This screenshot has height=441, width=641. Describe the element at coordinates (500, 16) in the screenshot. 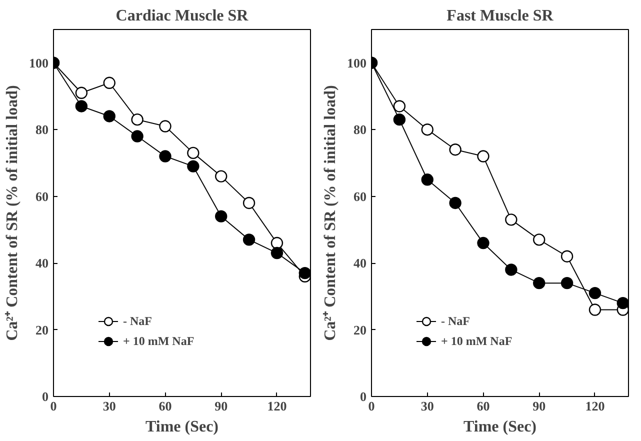

I see `chart-title: Fast Muscle SR` at that location.